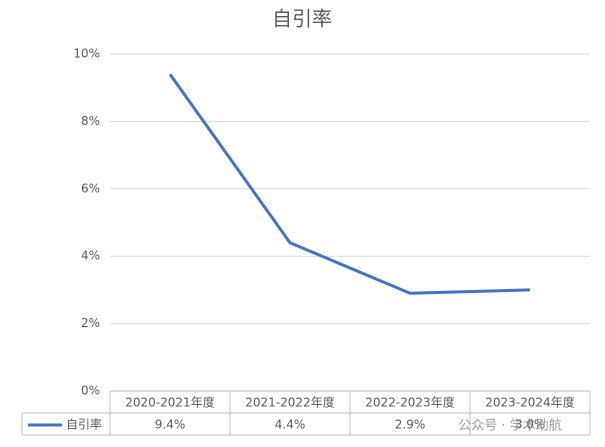 The image size is (605, 447). What do you see at coordinates (409, 402) in the screenshot?
I see `x-tick-label: 2022-2023年度` at bounding box center [409, 402].